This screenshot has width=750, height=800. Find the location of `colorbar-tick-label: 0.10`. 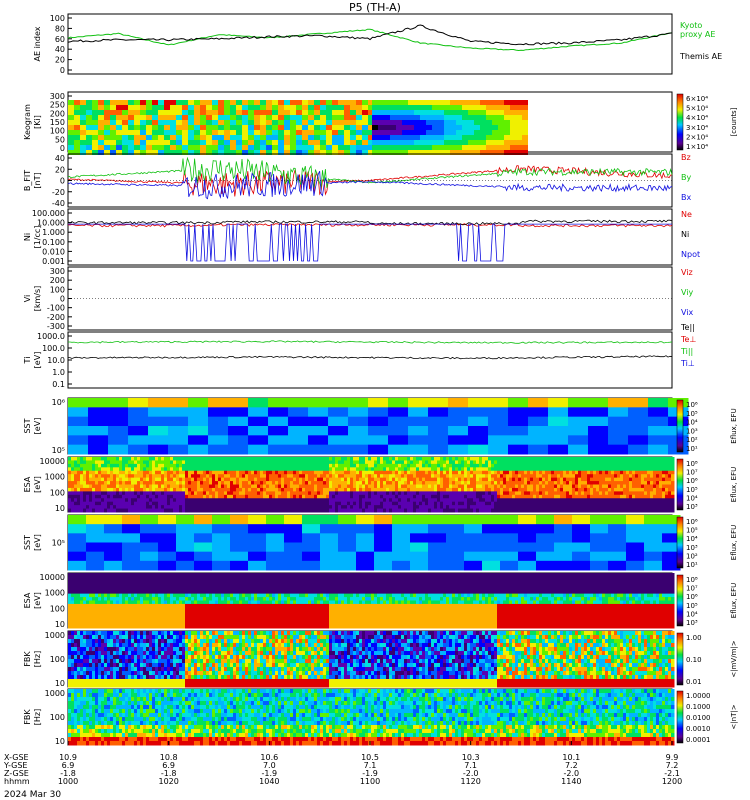

colorbar-tick-label: 0.10 is located at coordinates (694, 660).